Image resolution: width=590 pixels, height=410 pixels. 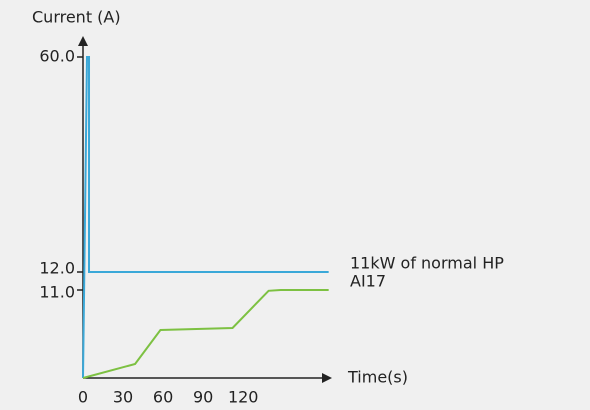 I want to click on y-tick-label: 11.0, so click(x=57, y=292).